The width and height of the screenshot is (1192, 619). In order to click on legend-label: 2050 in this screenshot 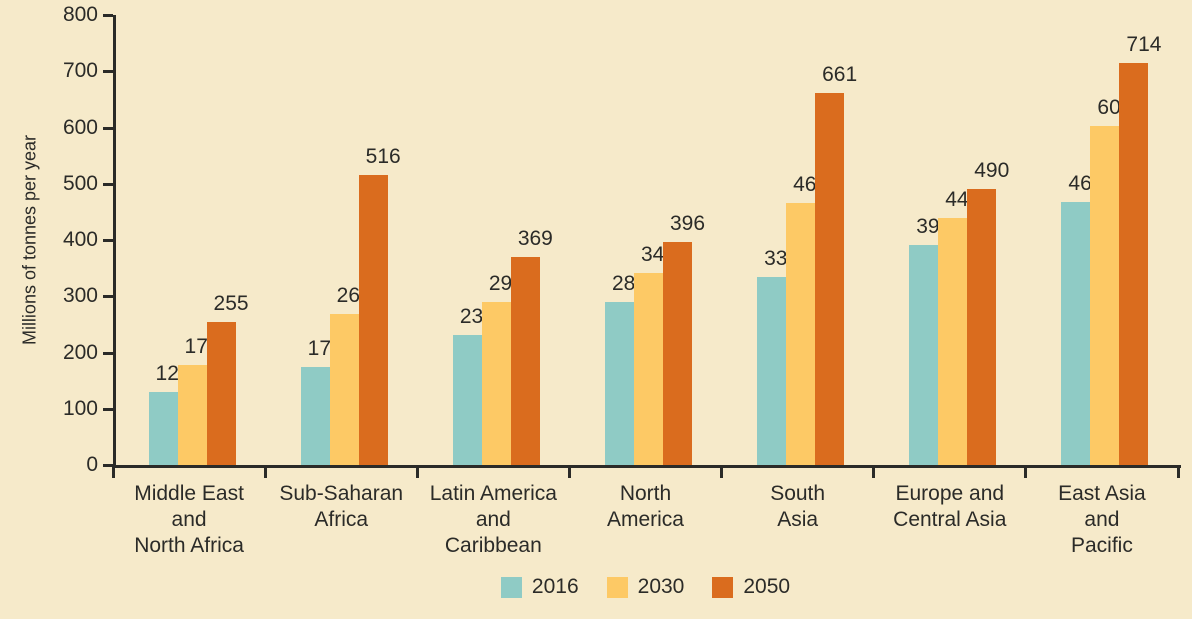, I will do `click(767, 586)`.